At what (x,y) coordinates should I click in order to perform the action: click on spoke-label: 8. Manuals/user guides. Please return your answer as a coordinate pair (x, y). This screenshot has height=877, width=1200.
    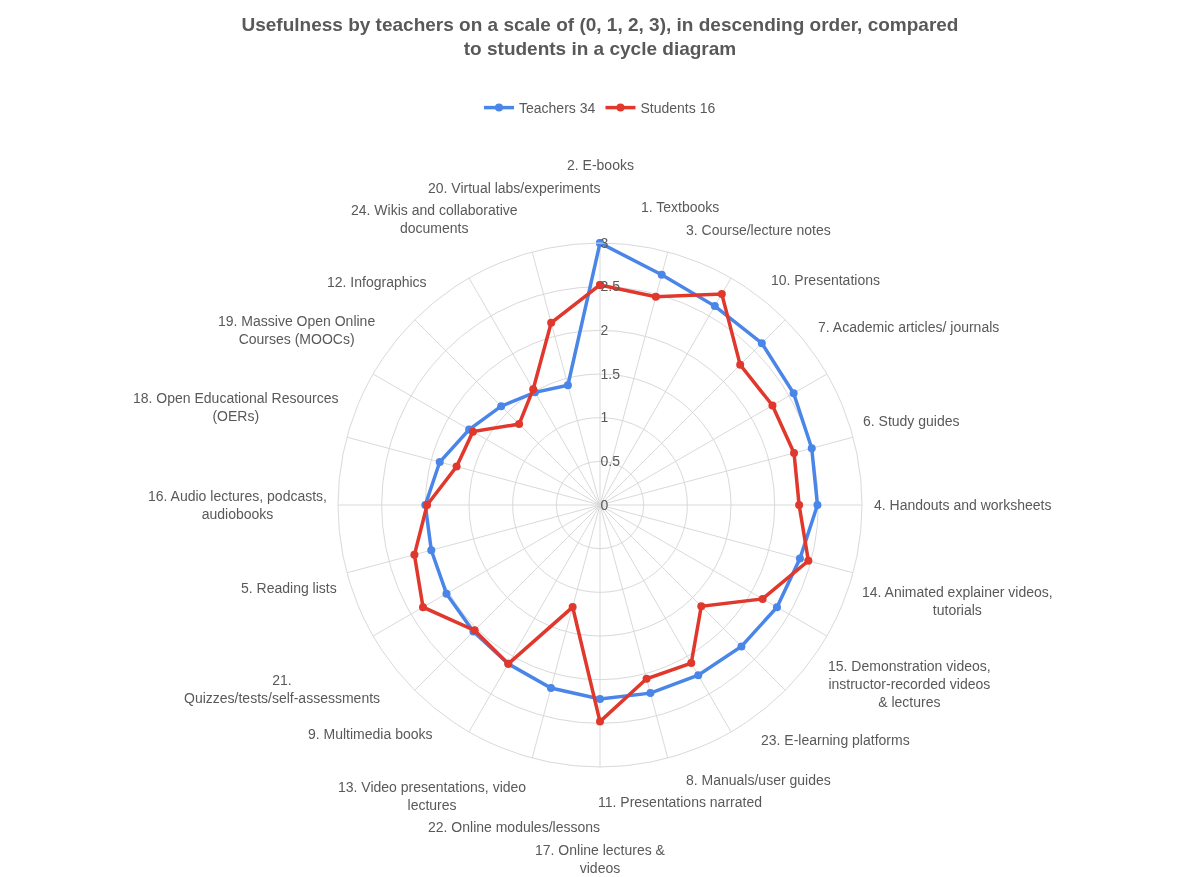
    Looking at the image, I should click on (758, 780).